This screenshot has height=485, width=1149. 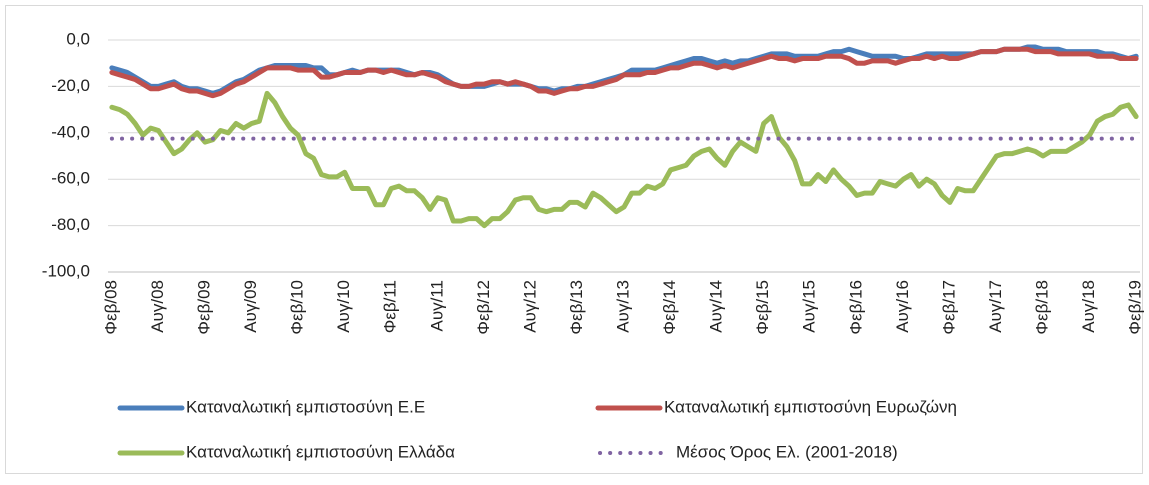 What do you see at coordinates (483, 307) in the screenshot?
I see `x-tick-label: Φεβ/12` at bounding box center [483, 307].